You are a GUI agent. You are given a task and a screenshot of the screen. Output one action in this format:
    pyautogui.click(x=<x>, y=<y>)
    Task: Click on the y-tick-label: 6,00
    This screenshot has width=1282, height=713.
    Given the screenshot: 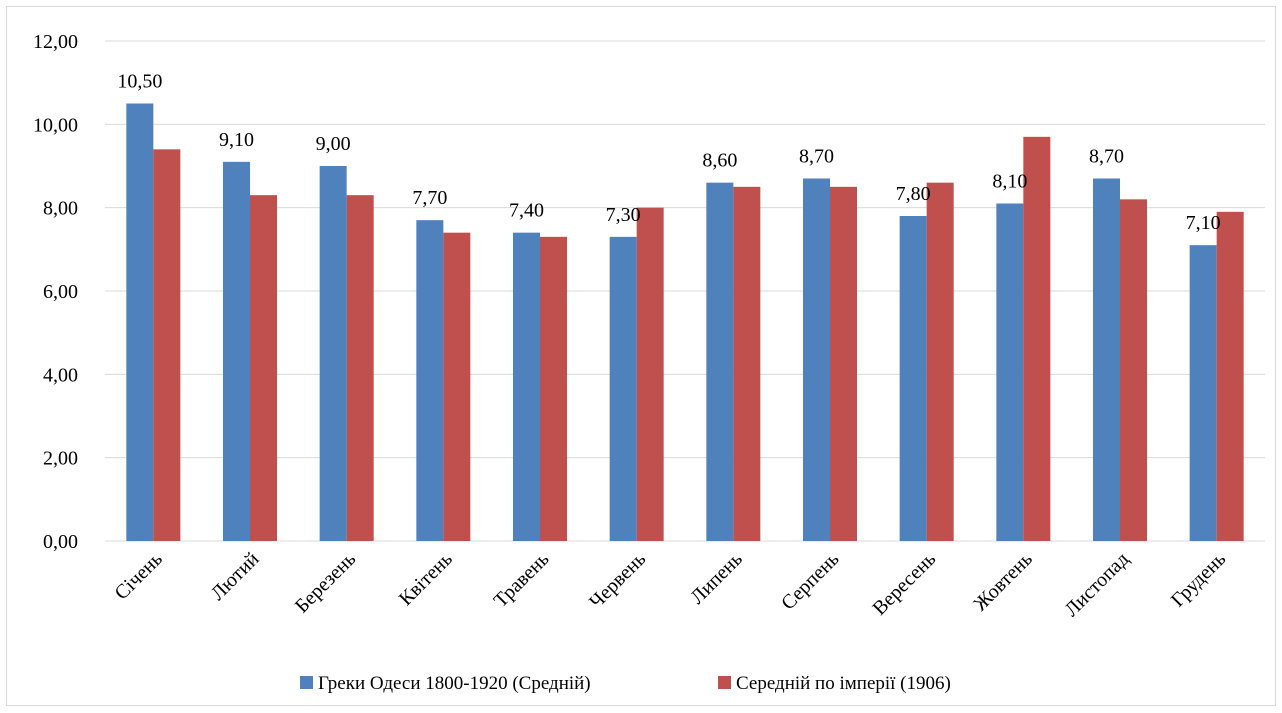 What is the action you would take?
    pyautogui.click(x=60, y=292)
    